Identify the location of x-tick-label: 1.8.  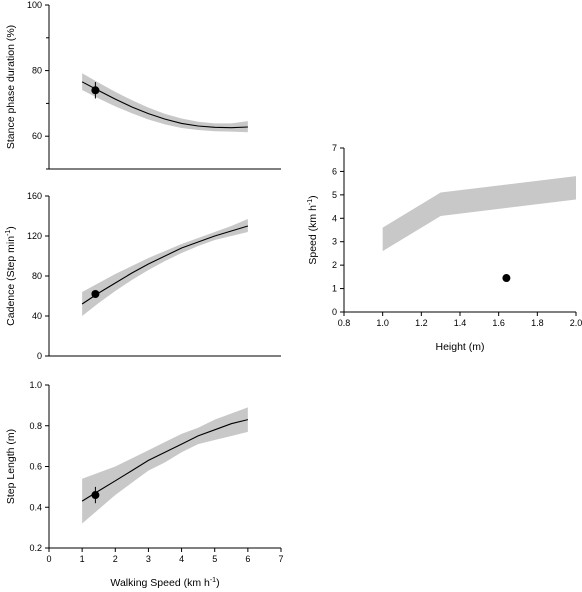
(537, 323).